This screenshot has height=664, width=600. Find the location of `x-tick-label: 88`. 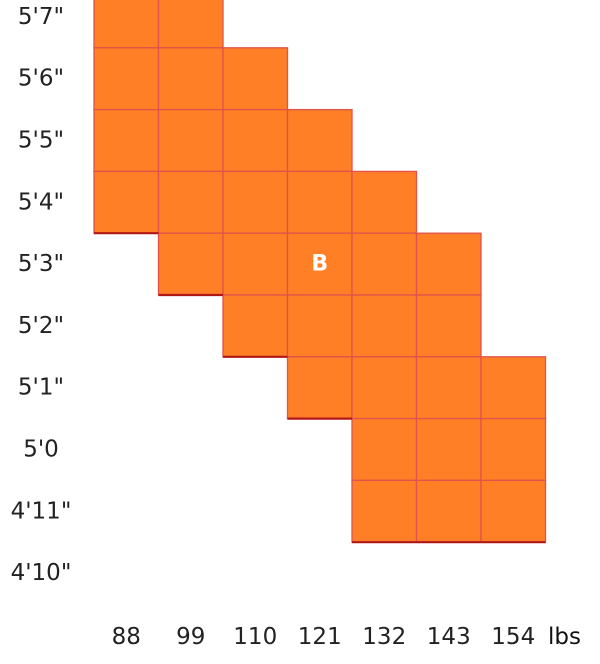

x-tick-label: 88 is located at coordinates (126, 637).